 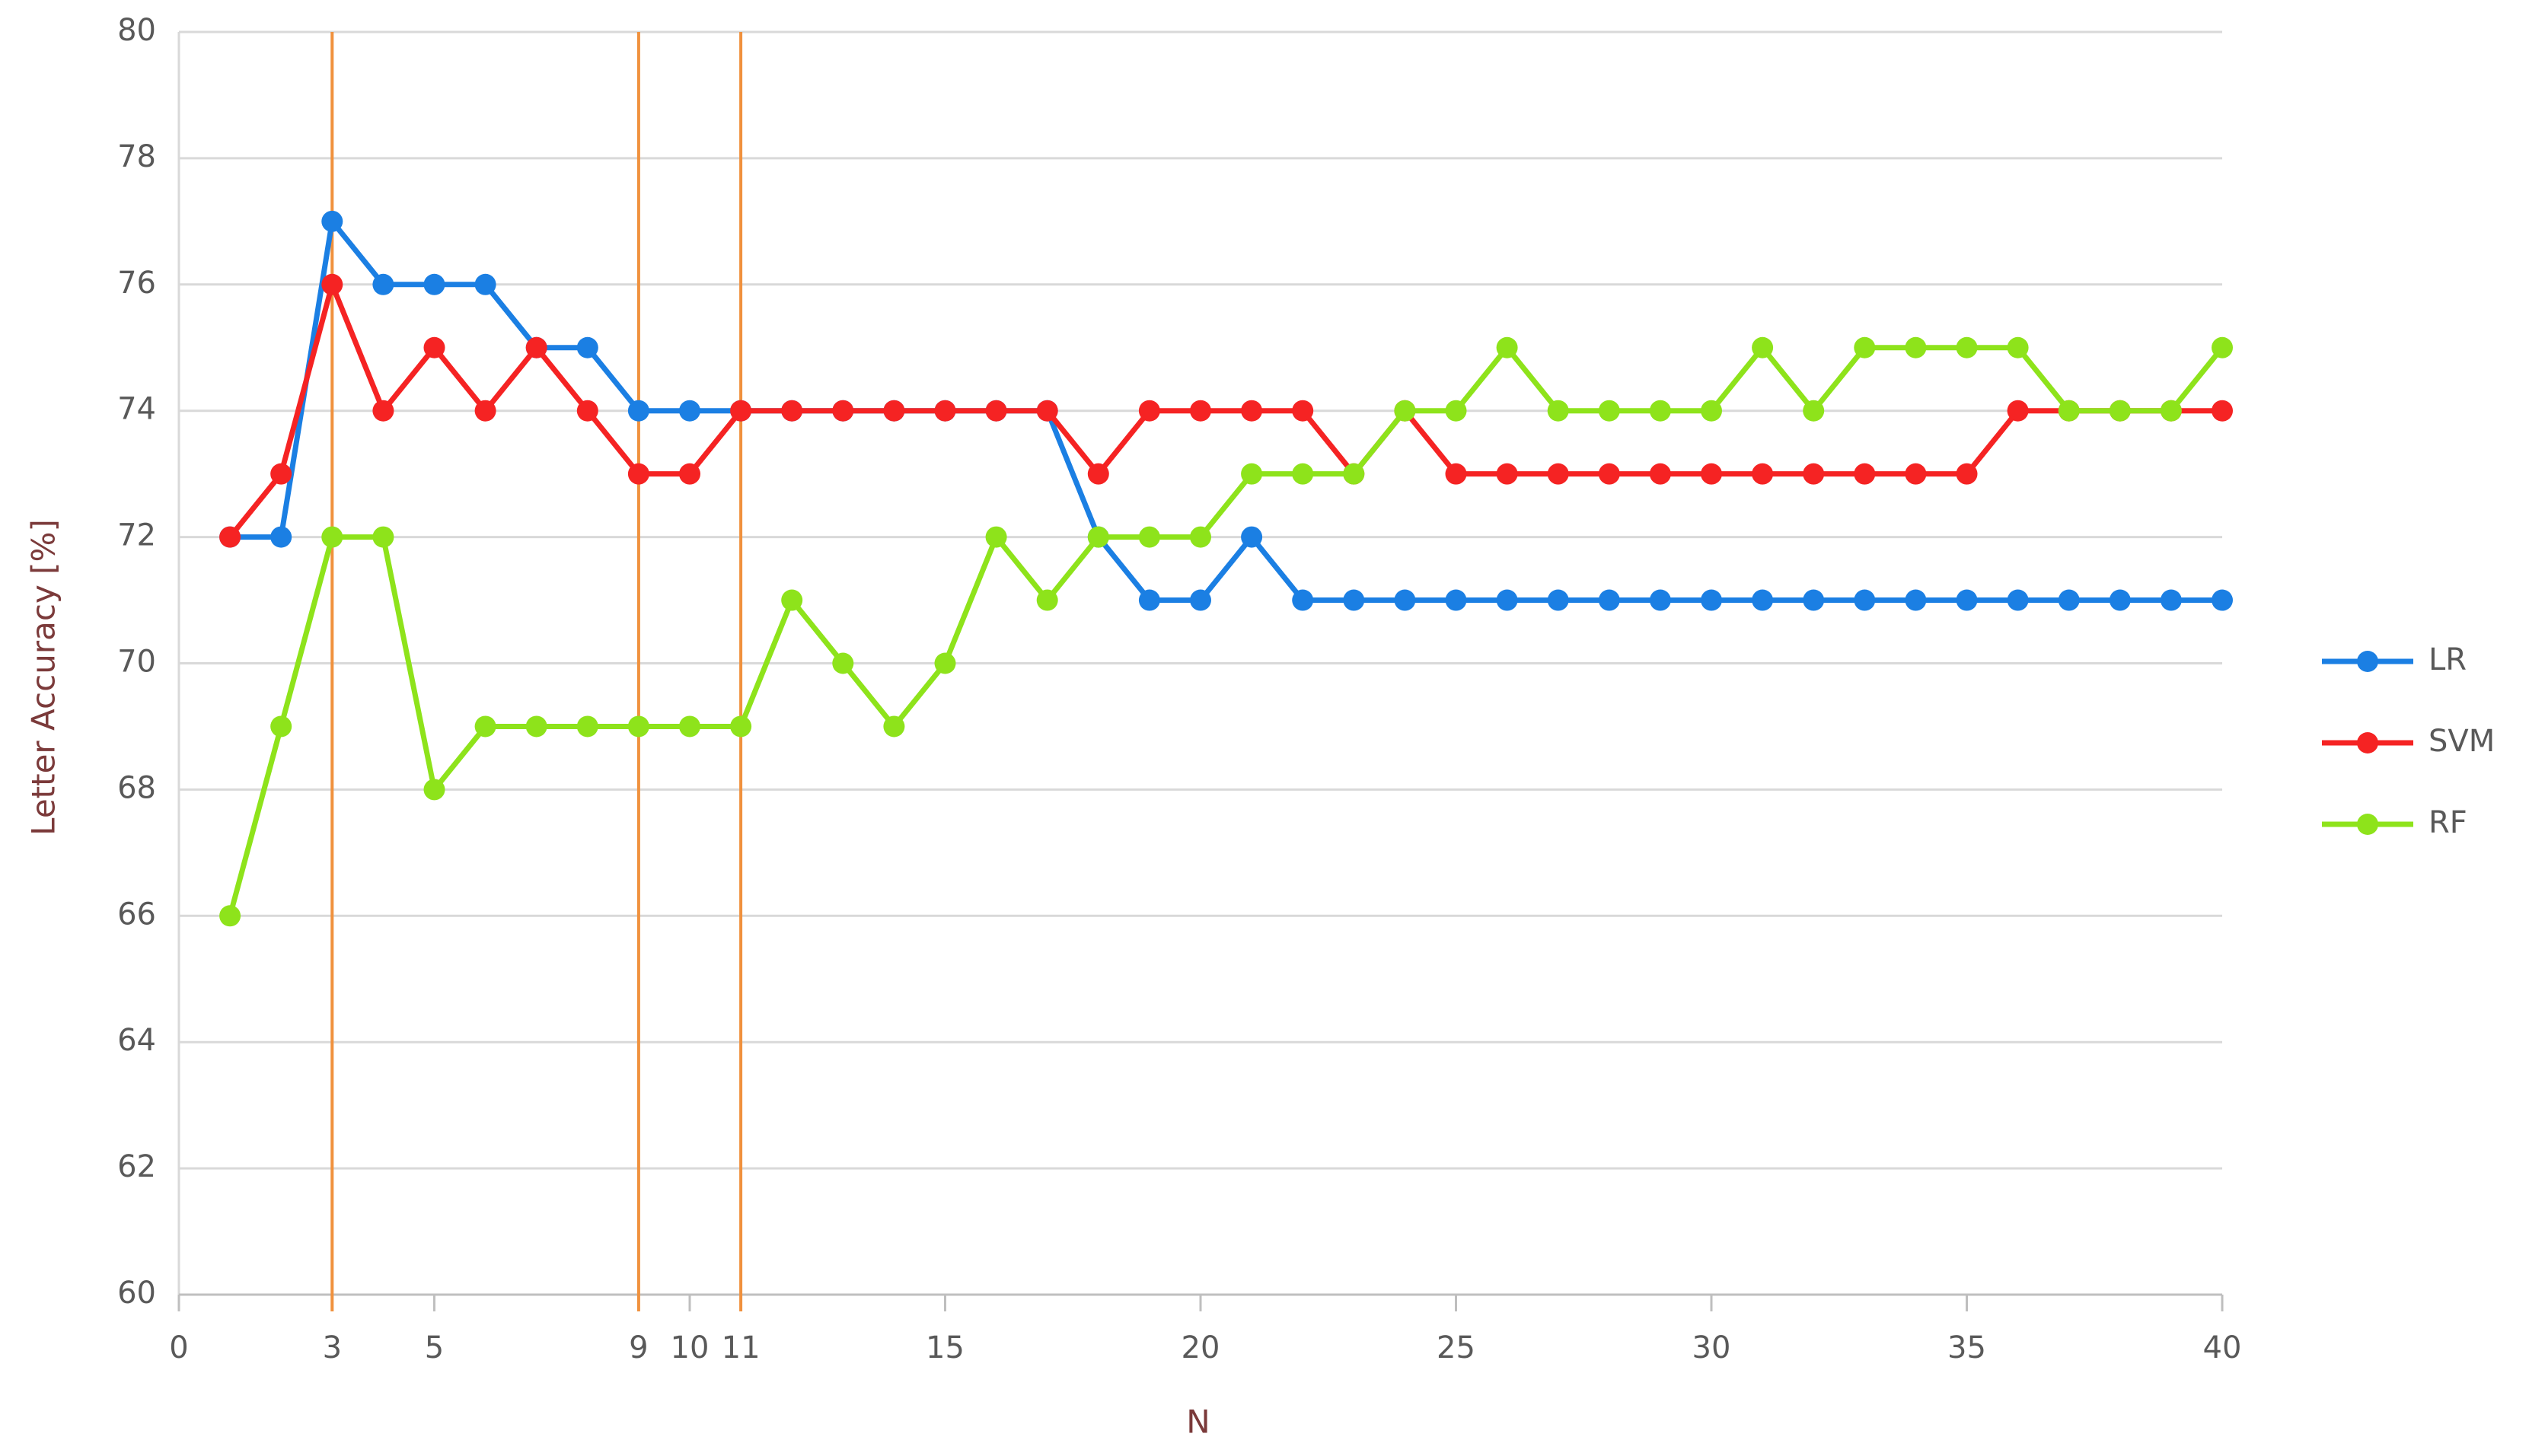 What do you see at coordinates (1225, 410) in the screenshot?
I see `series-line` at bounding box center [1225, 410].